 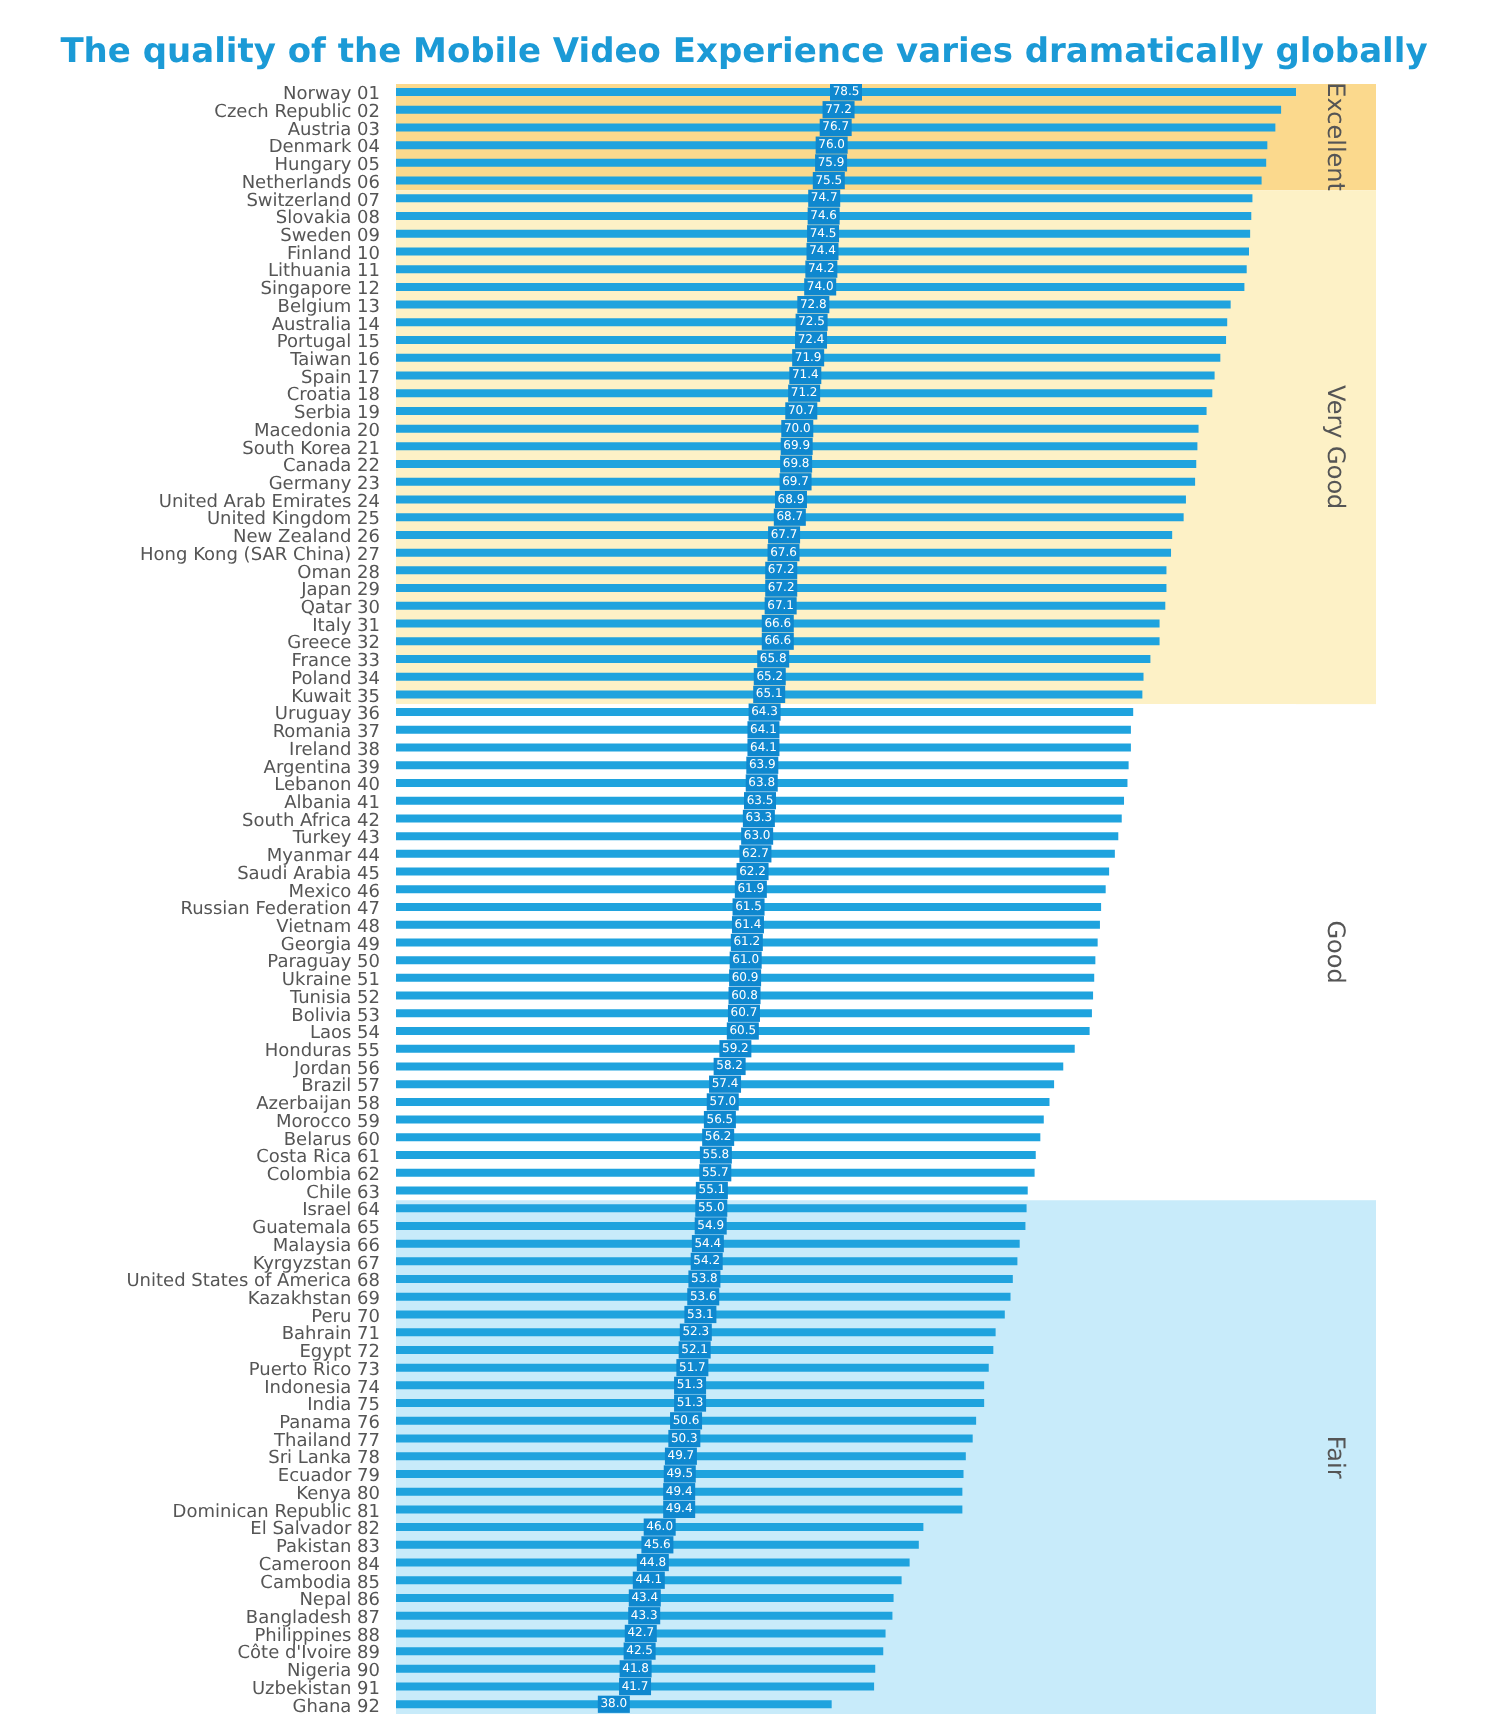 What do you see at coordinates (346, 626) in the screenshot?
I see `y-tick-label: Italy 31` at bounding box center [346, 626].